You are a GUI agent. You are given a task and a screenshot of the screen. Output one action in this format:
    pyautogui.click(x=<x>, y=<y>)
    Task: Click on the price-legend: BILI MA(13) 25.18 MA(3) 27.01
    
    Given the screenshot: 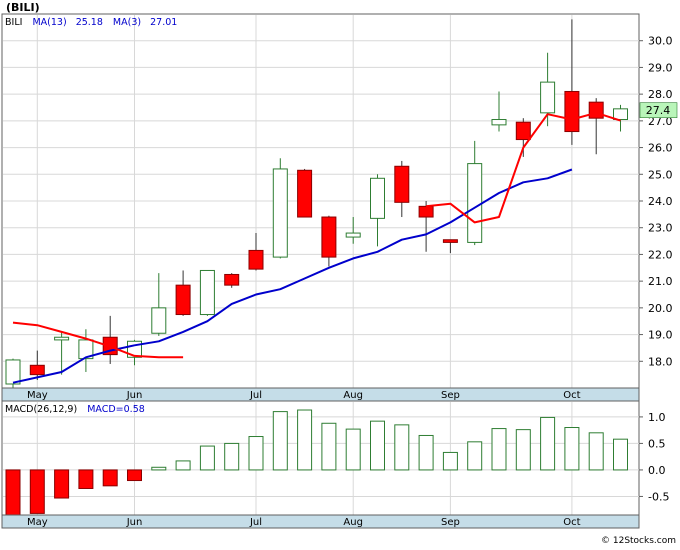 What is the action you would take?
    pyautogui.click(x=91, y=22)
    